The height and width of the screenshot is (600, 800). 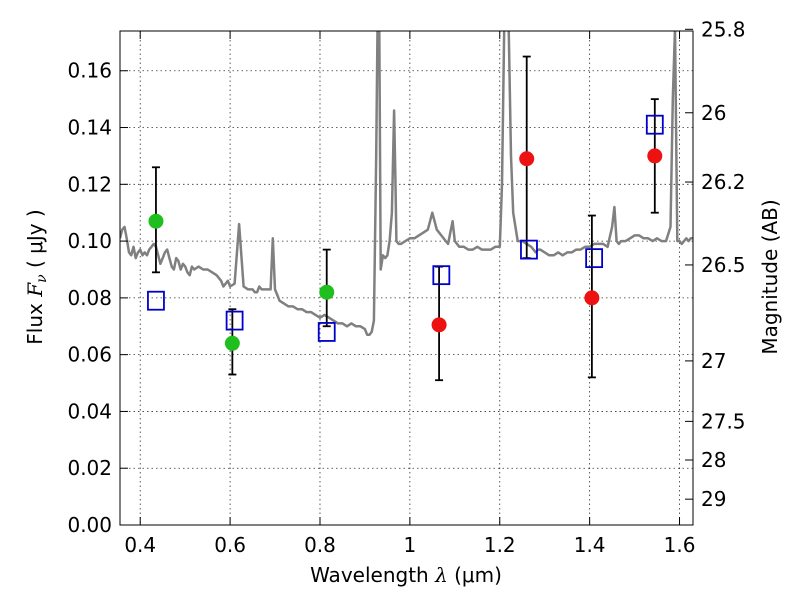 What do you see at coordinates (36, 276) in the screenshot?
I see `y-axis-title-left: Flux Fν ( μJy )` at bounding box center [36, 276].